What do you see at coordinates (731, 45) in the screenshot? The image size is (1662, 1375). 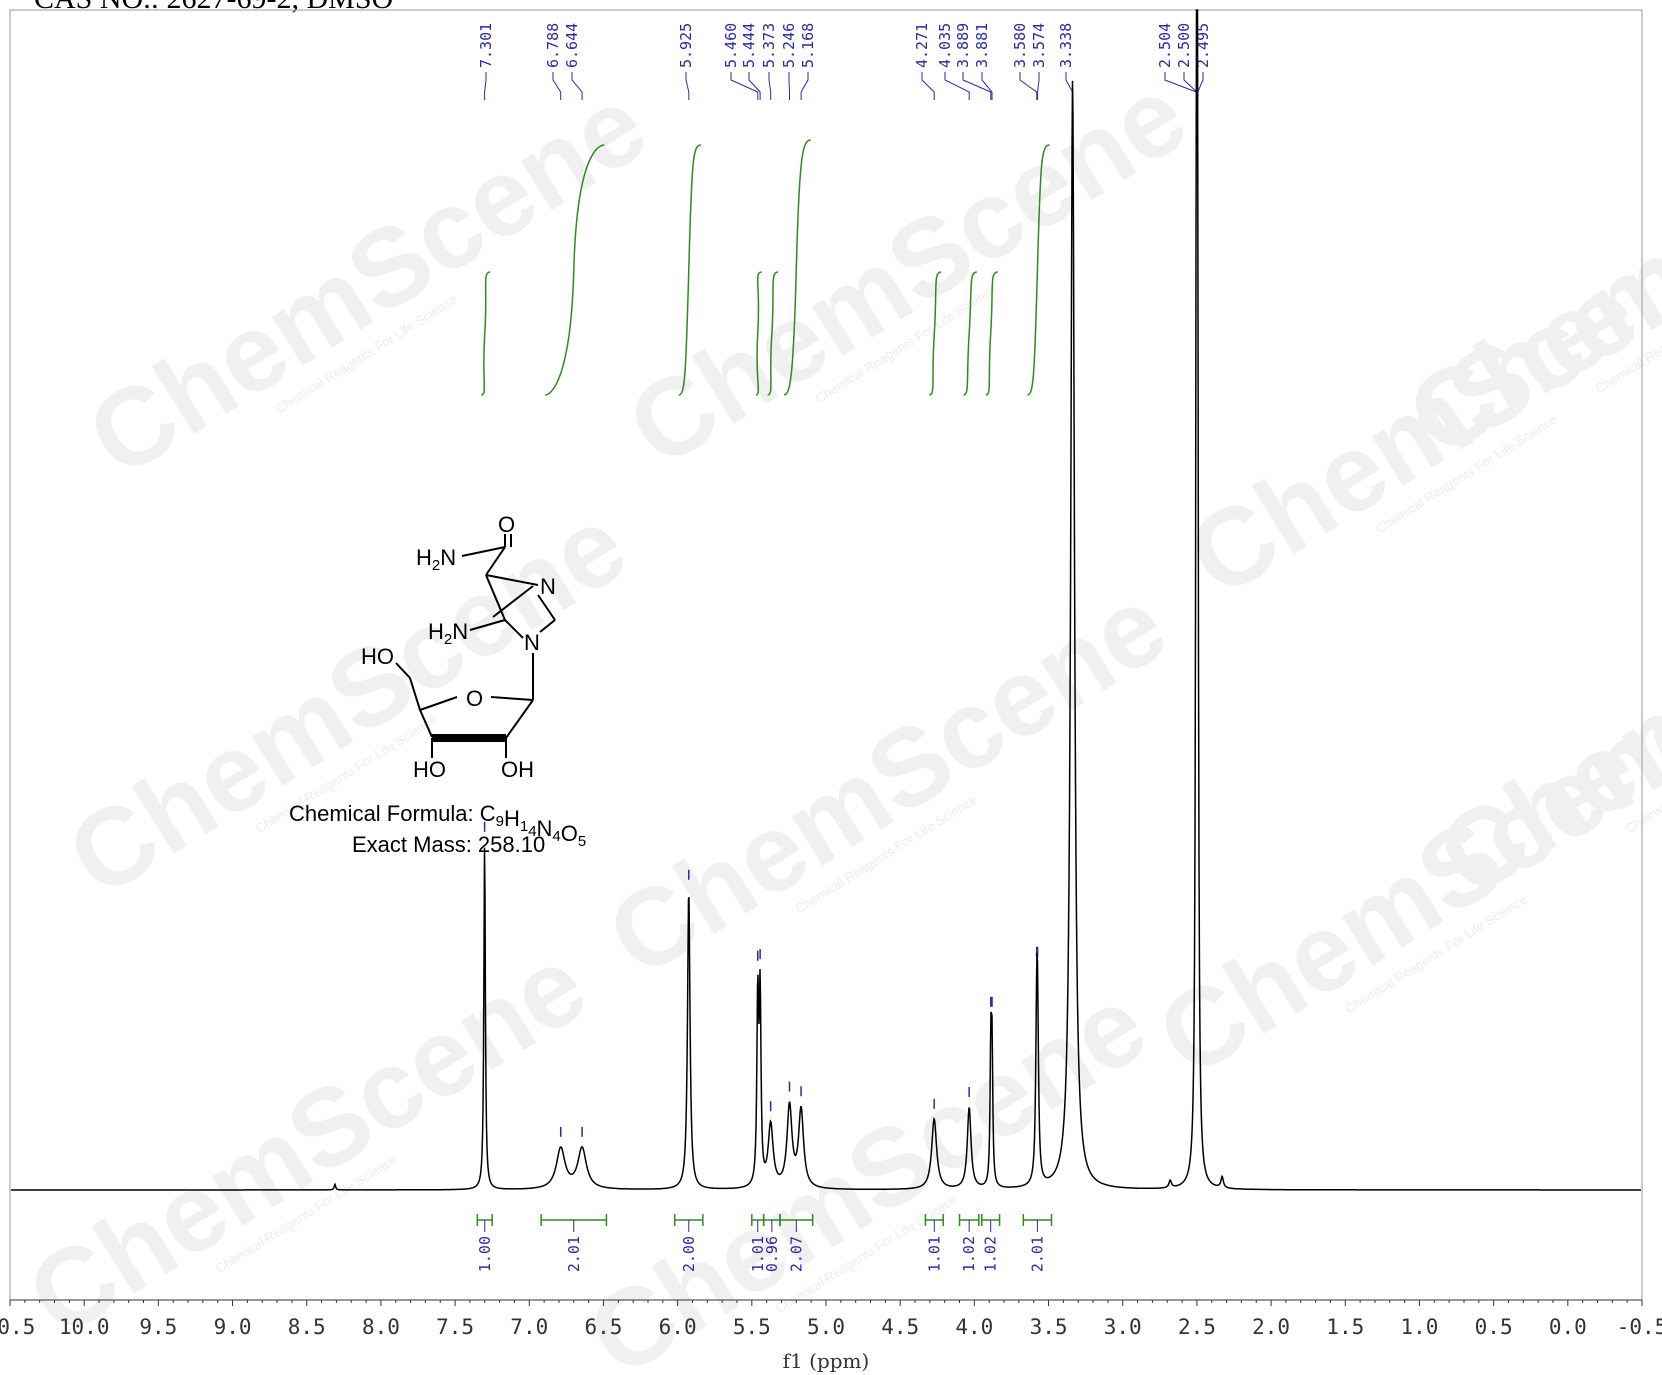 I see `peak-label: 5.460` at bounding box center [731, 45].